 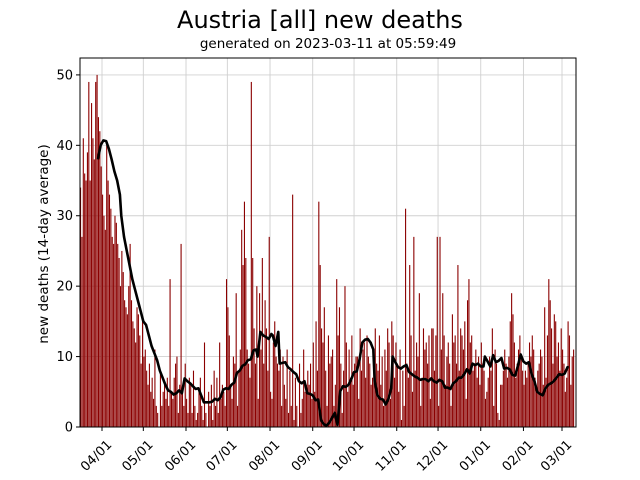 I want to click on svg-text: 40, so click(x=64, y=146).